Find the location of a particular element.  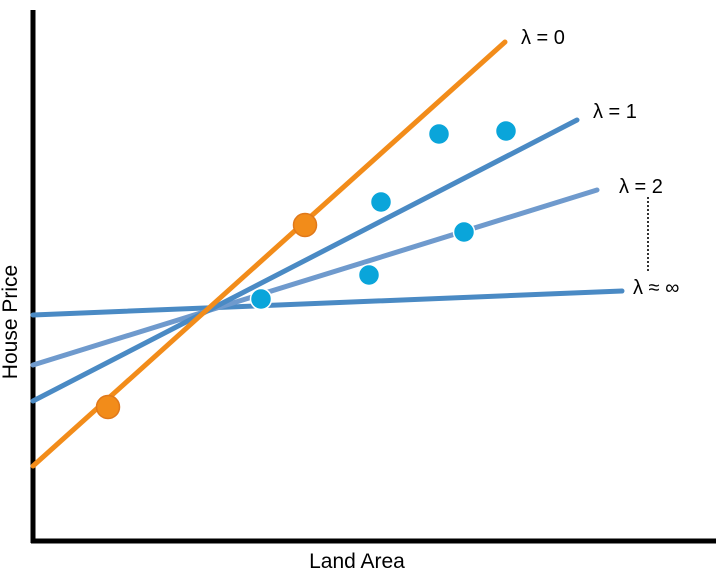

lambda-1-label: λ = 1 is located at coordinates (615, 112).